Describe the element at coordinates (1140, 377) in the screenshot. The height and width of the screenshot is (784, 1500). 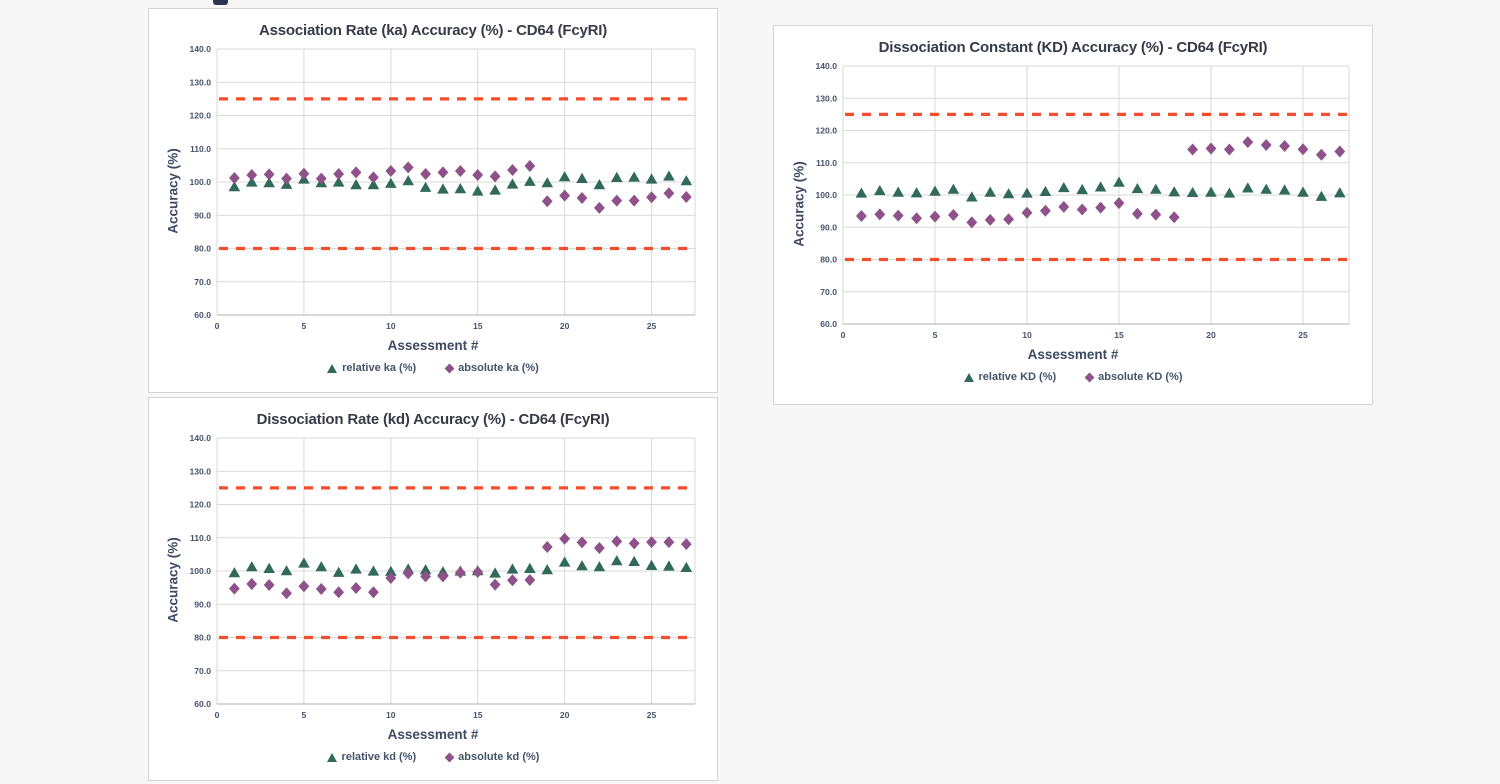
I see `legend-label: absolute KD (%)` at that location.